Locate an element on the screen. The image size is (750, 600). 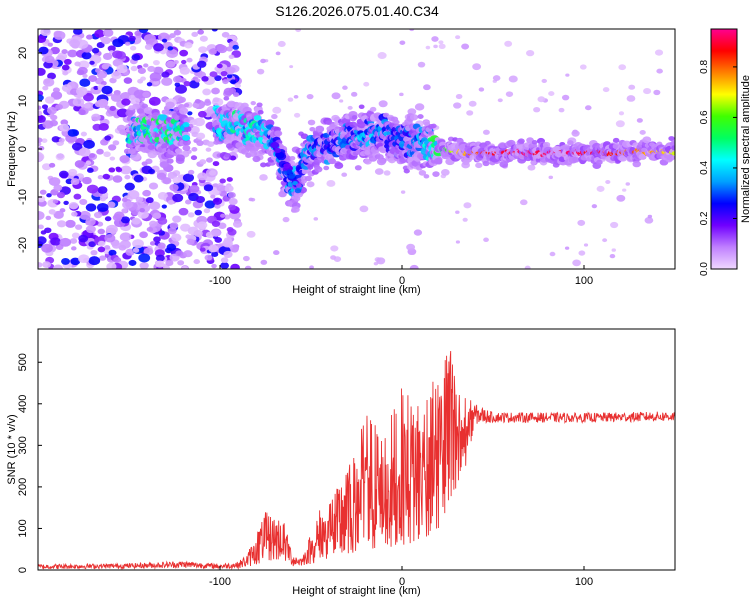
y-tick-label: 0 is located at coordinates (23, 570).